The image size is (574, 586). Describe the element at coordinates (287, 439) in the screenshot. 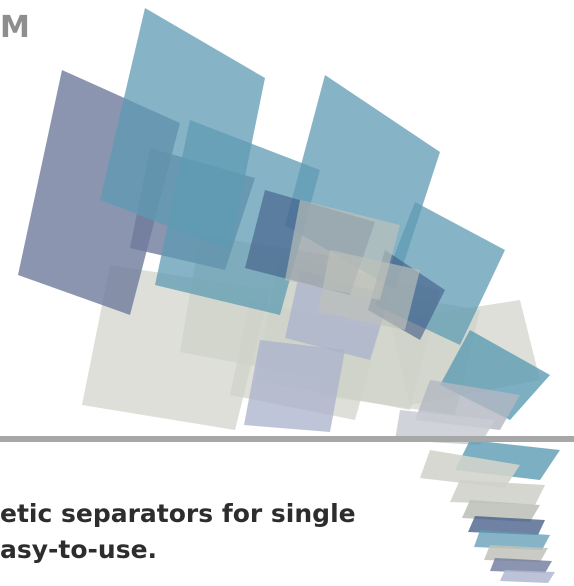

I see `horizontal-divider` at that location.